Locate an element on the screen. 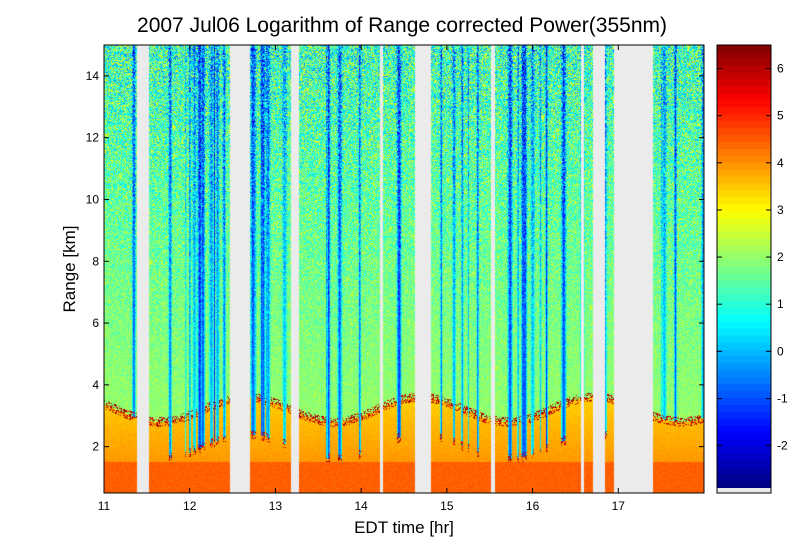 The height and width of the screenshot is (557, 796). colorbar-tick-label: 1 is located at coordinates (780, 304).